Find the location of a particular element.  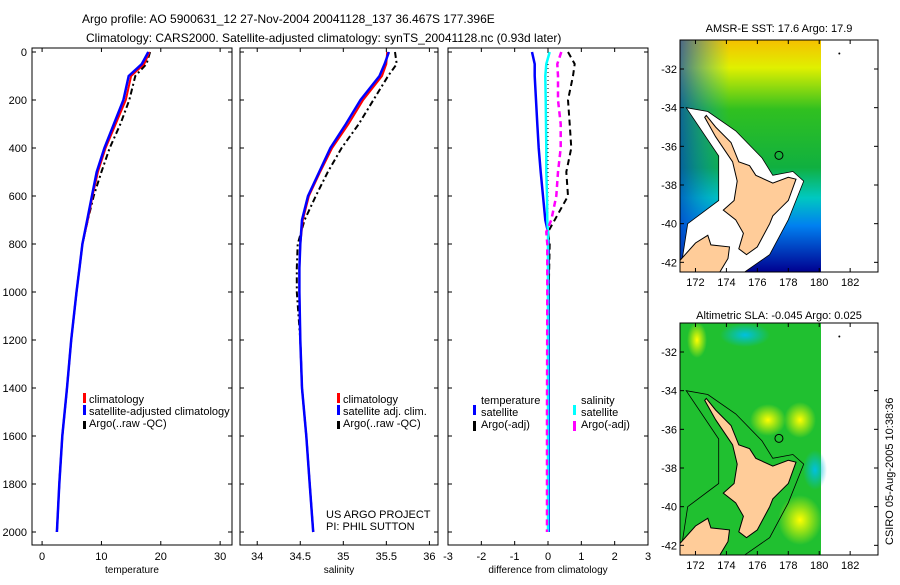

y-tick-label: 1400 is located at coordinates (15, 389).